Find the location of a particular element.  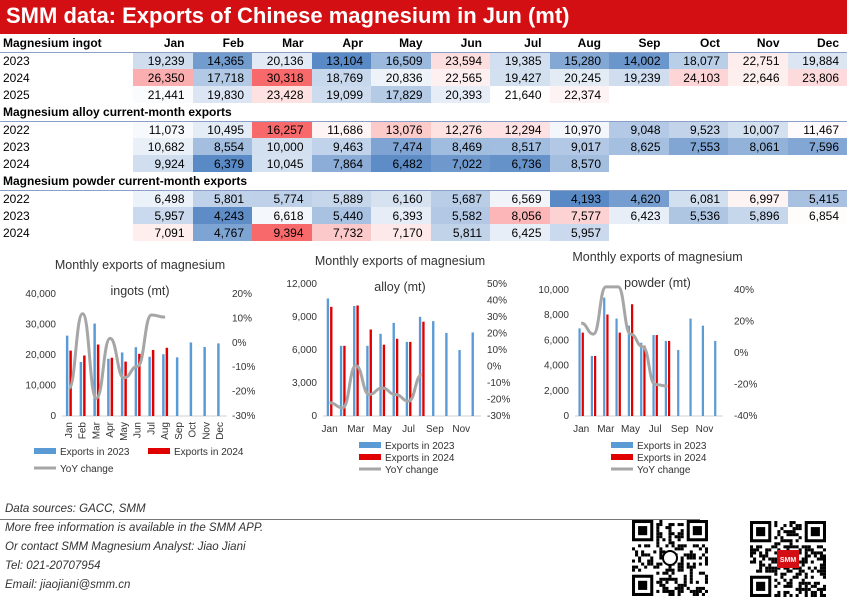

month-header: Sep is located at coordinates (639, 43).